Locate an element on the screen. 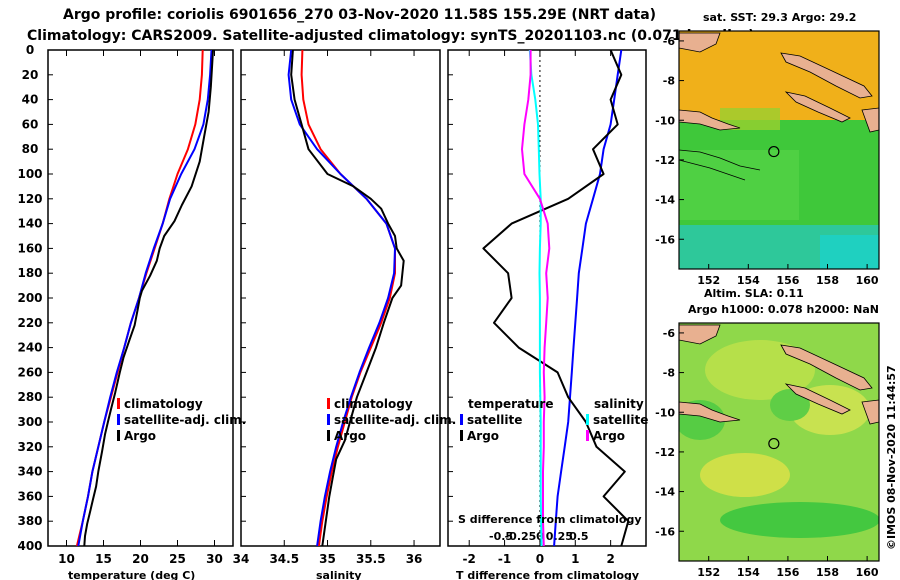 This screenshot has height=580, width=900. s-tick-label: -0.25 is located at coordinates (521, 536).